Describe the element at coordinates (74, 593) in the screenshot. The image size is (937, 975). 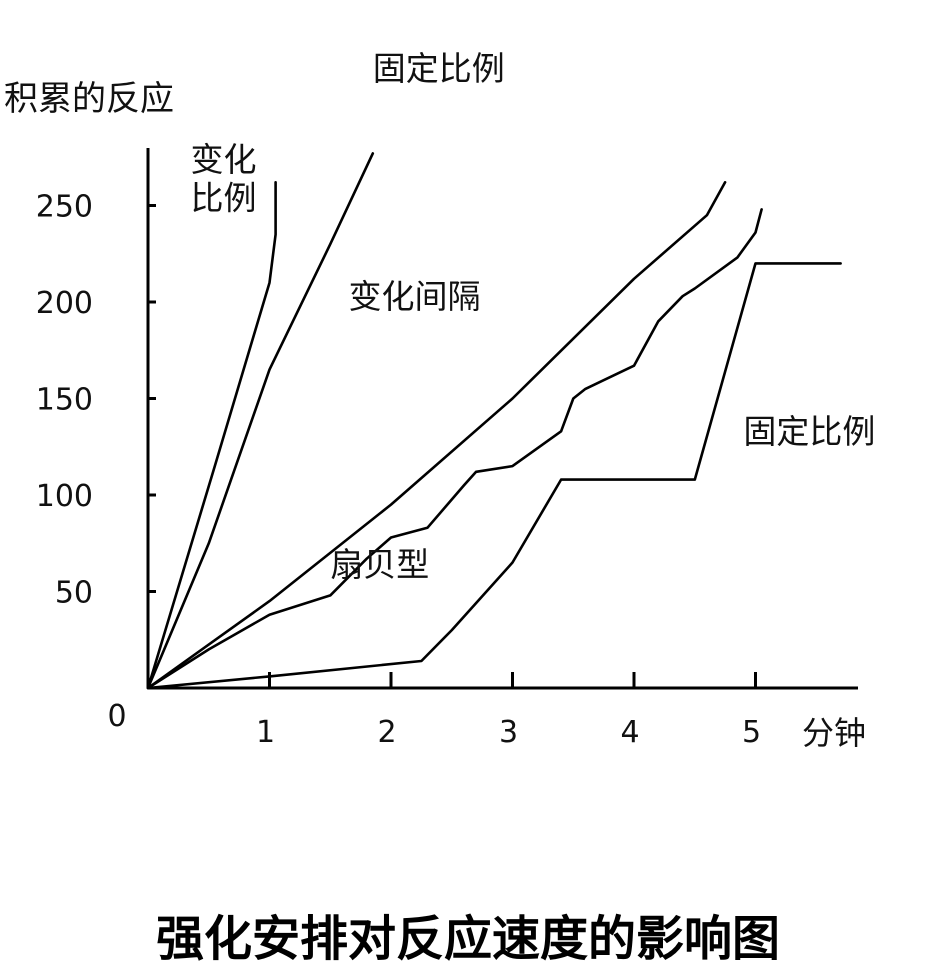
I see `y-tick-label: 50` at that location.